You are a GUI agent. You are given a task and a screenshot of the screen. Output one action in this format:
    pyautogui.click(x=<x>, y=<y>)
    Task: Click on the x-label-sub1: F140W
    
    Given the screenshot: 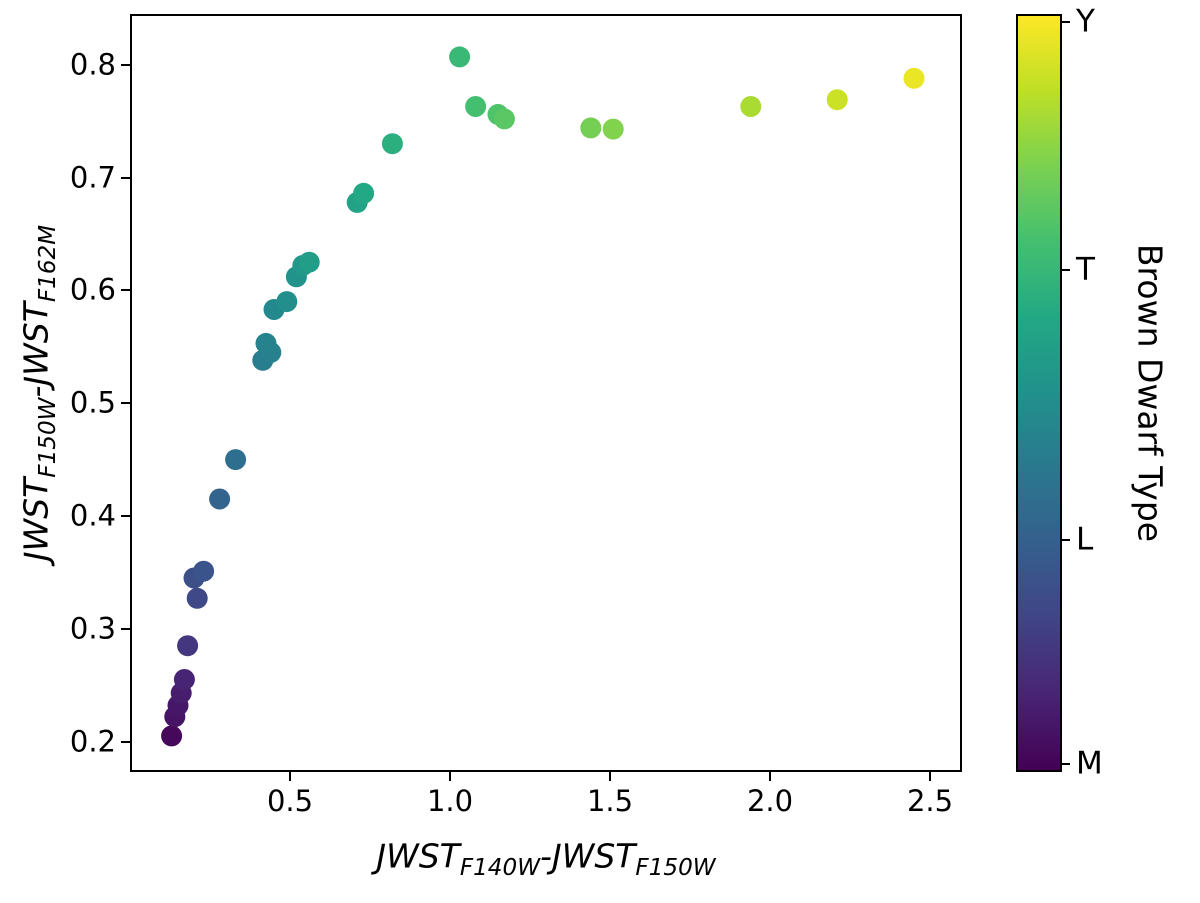 What is the action you would take?
    pyautogui.click(x=500, y=868)
    